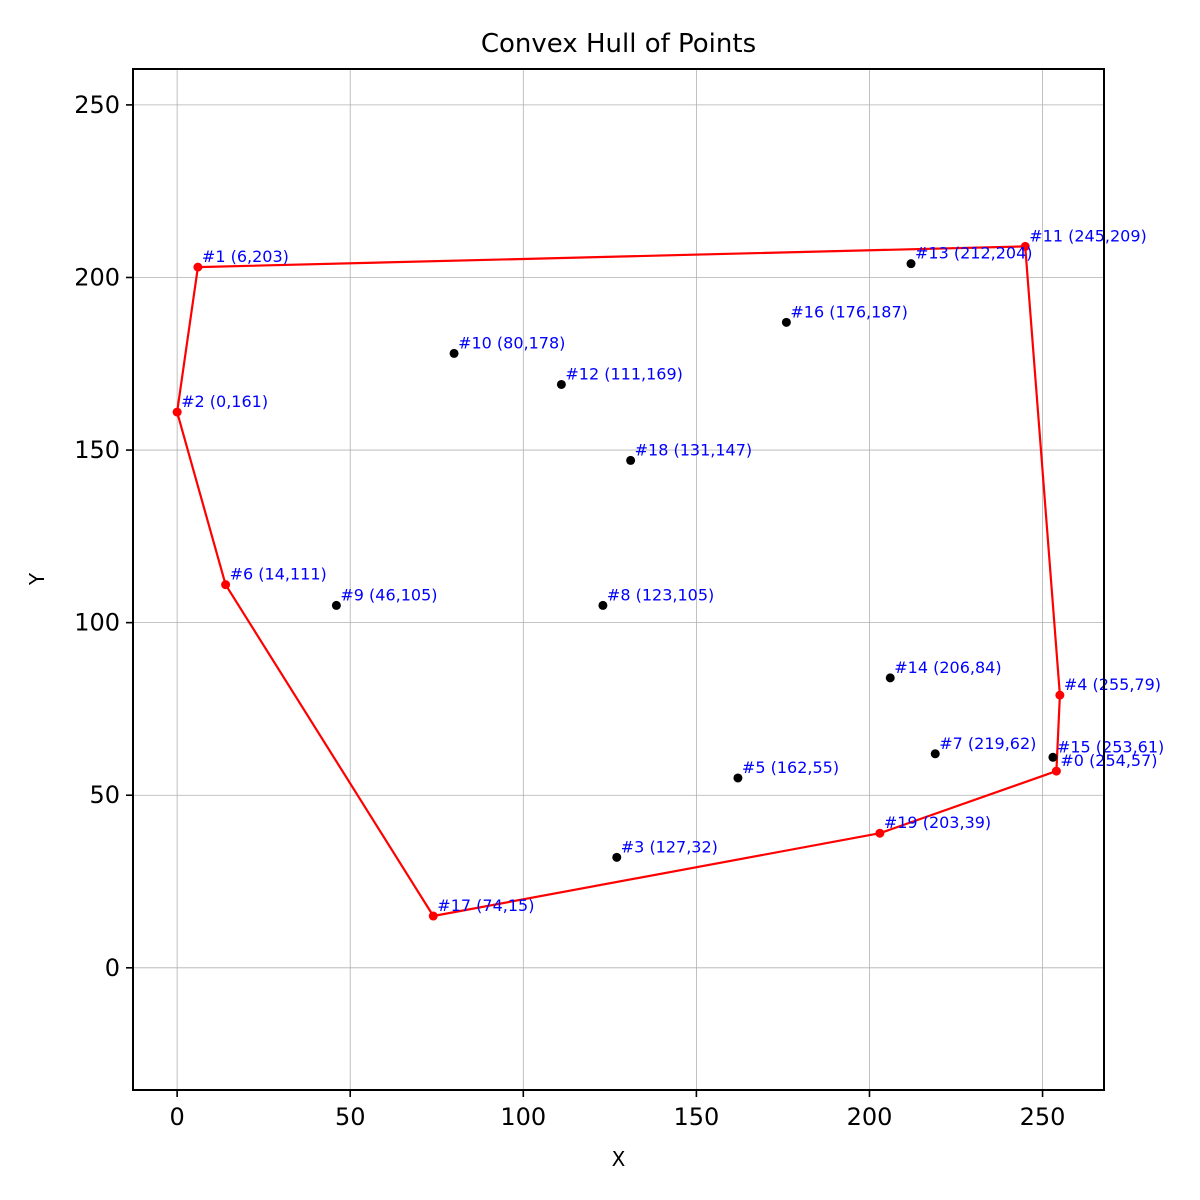 The image size is (1200, 1200). I want to click on point-label: #2 (0,161), so click(224, 401).